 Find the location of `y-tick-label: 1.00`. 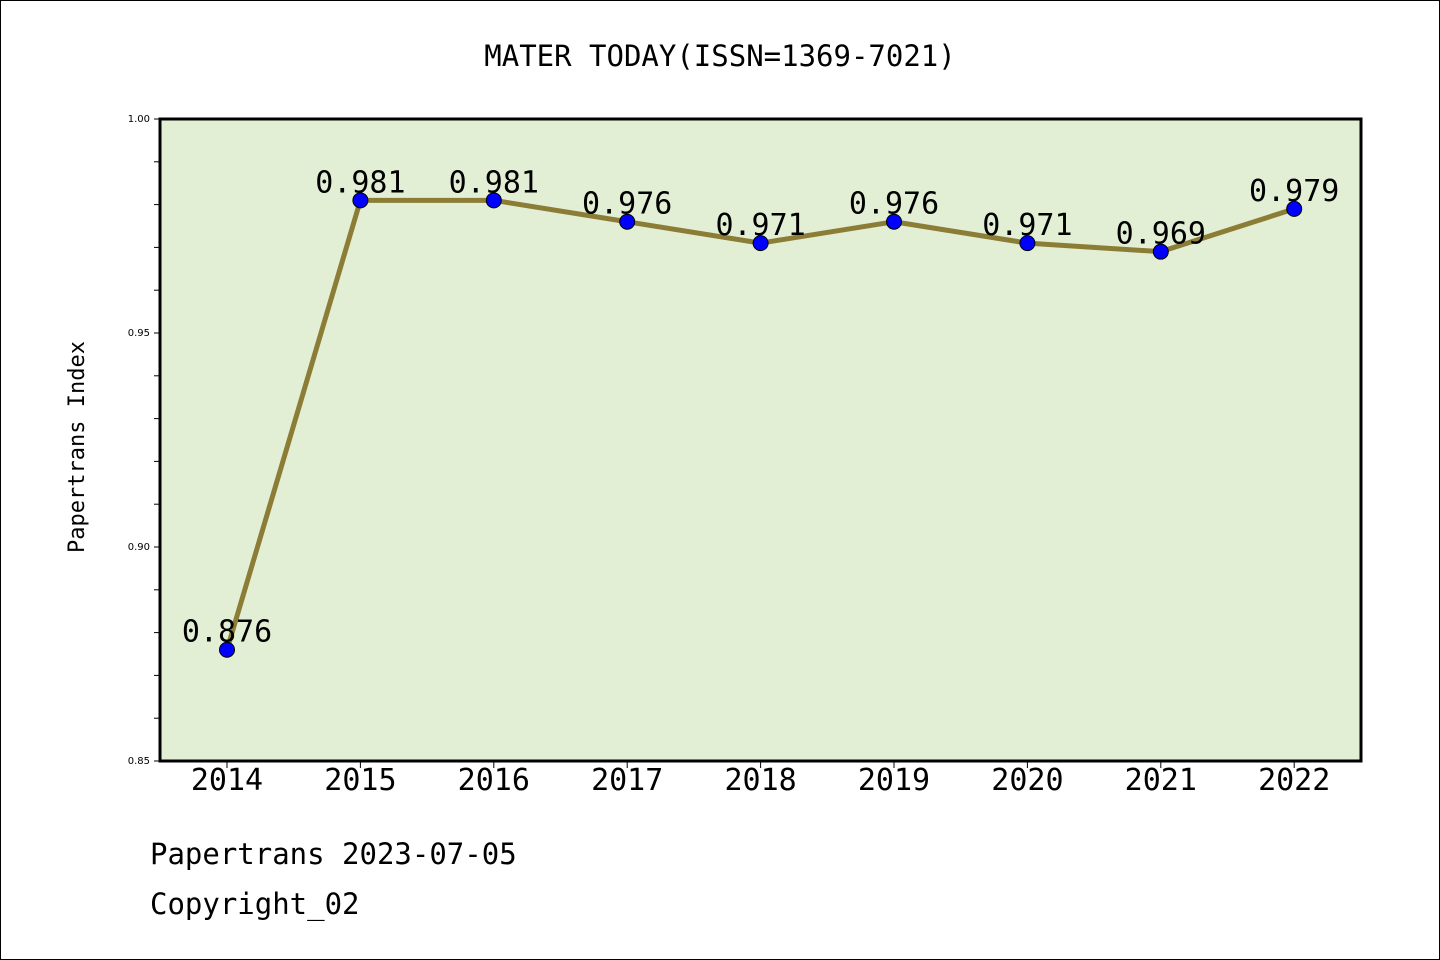

y-tick-label: 1.00 is located at coordinates (139, 119).